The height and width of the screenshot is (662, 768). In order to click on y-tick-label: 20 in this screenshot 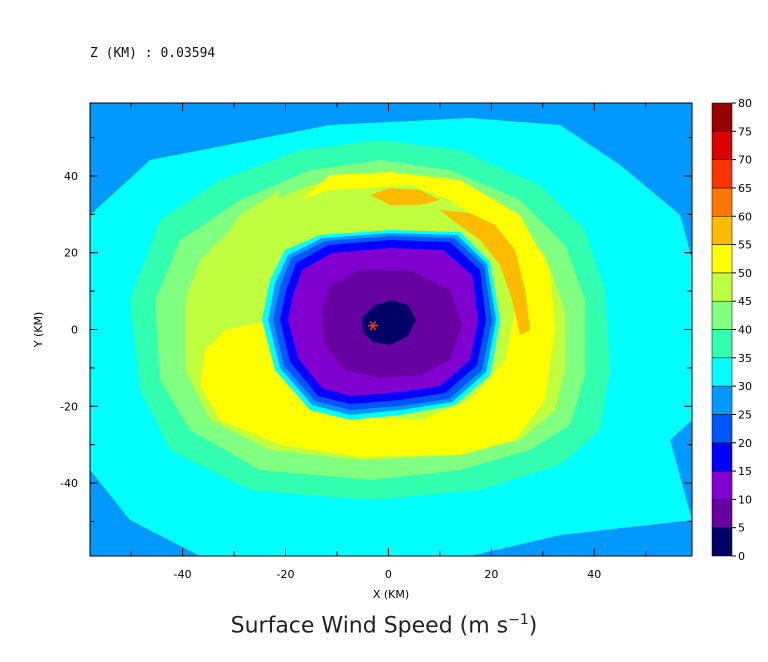, I will do `click(71, 253)`.